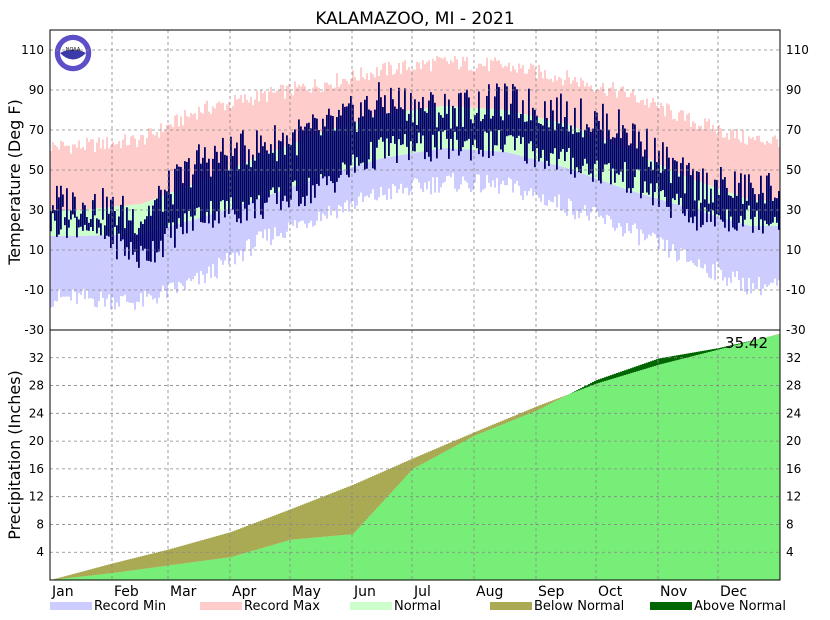 The width and height of the screenshot is (830, 620). What do you see at coordinates (14, 455) in the screenshot?
I see `precipitation-axis-label: Precipitation (Inches)` at bounding box center [14, 455].